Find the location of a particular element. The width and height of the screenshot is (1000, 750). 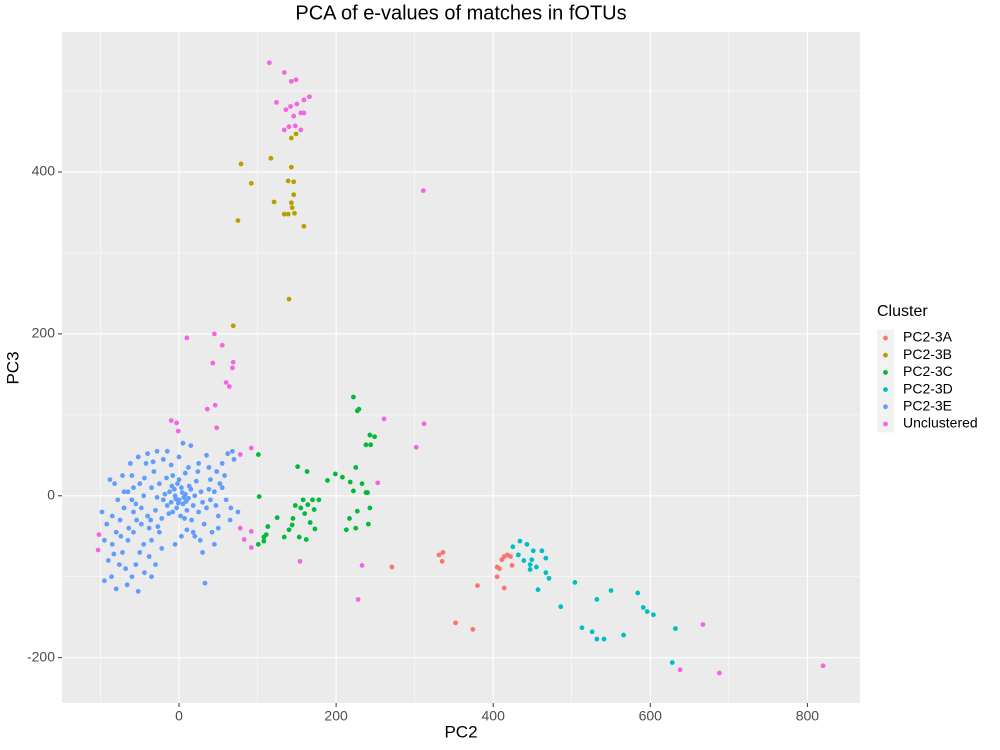

x-tick-label: 0 is located at coordinates (179, 716).